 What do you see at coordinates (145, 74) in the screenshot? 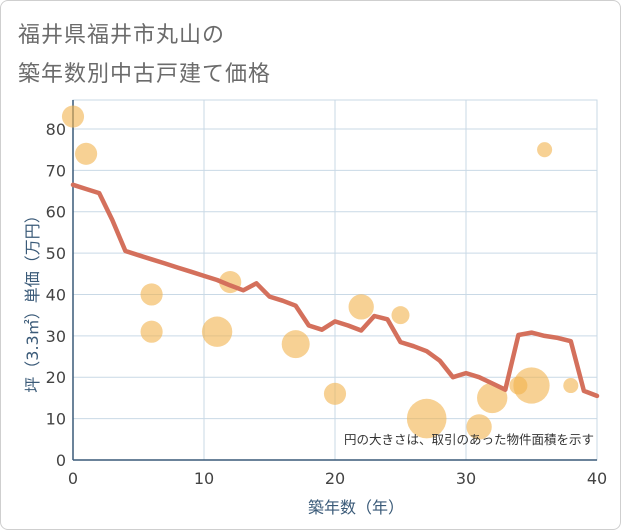
I see `chart-title-line2: 築年数別中古戸建て価格` at bounding box center [145, 74].